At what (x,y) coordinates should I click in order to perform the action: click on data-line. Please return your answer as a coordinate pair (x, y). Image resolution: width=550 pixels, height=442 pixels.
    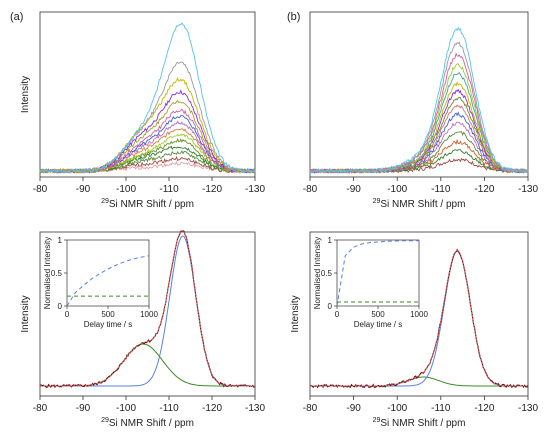
    Looking at the image, I should click on (419, 318).